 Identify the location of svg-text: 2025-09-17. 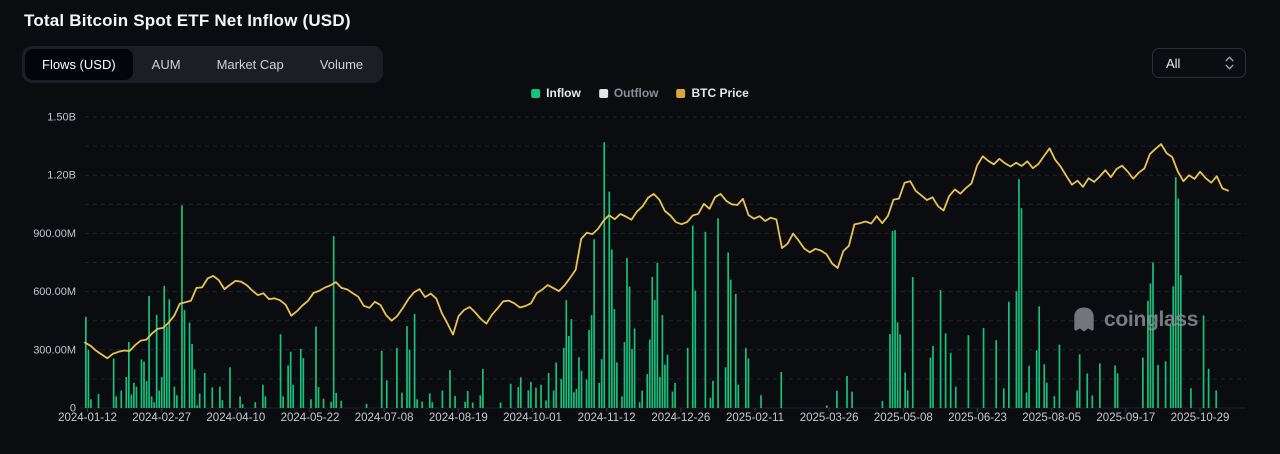
(1125, 418).